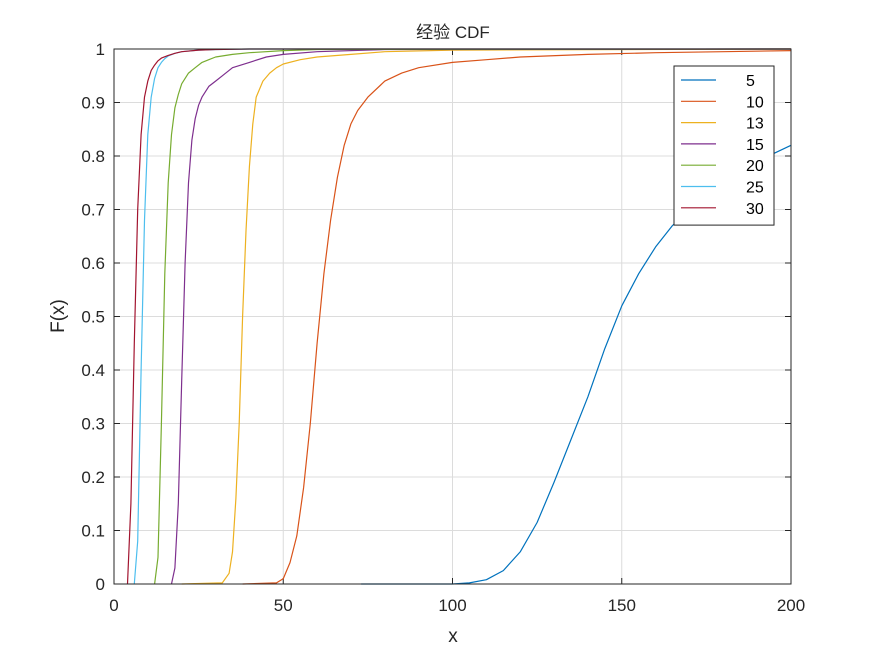 Image resolution: width=875 pixels, height=656 pixels. What do you see at coordinates (283, 605) in the screenshot?
I see `x-tick-label: 50` at bounding box center [283, 605].